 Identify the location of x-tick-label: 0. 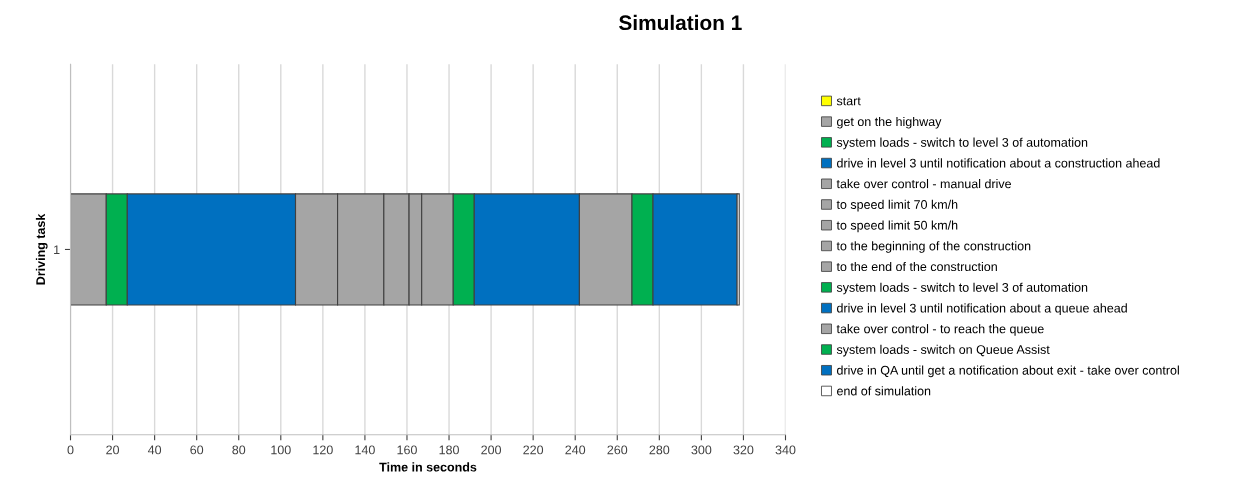
(70, 450).